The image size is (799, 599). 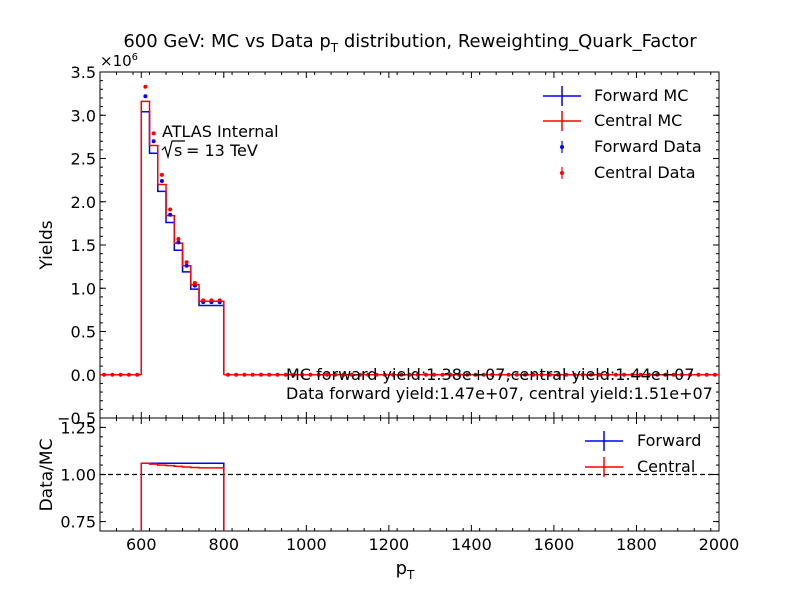 What do you see at coordinates (401, 568) in the screenshot?
I see `x-label-main: p` at bounding box center [401, 568].